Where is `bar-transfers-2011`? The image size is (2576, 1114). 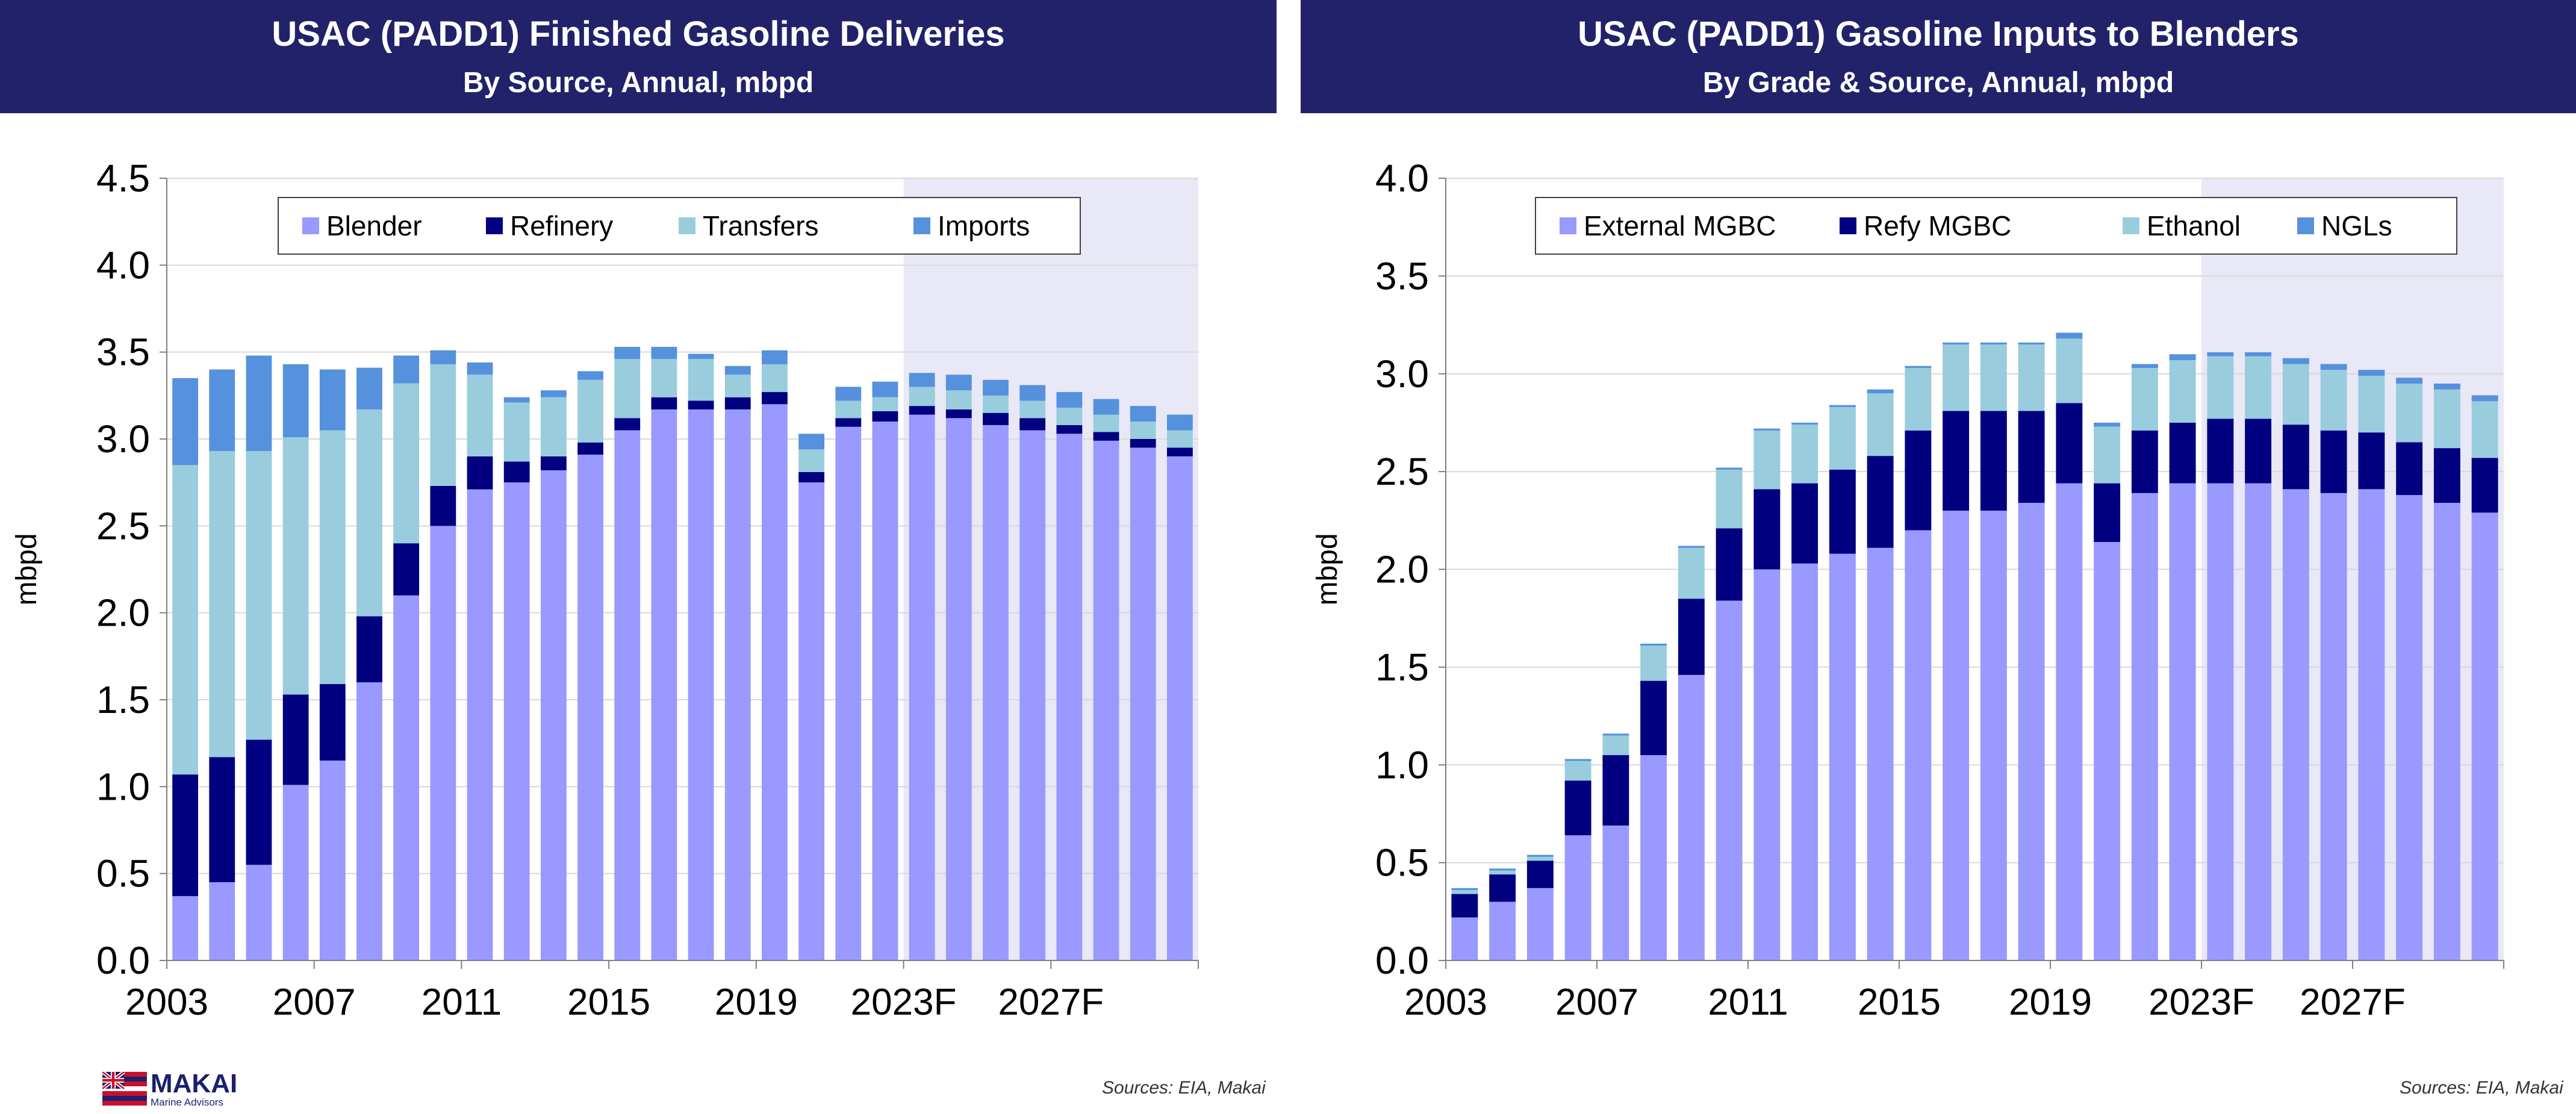
bar-transfers-2011 is located at coordinates (480, 415).